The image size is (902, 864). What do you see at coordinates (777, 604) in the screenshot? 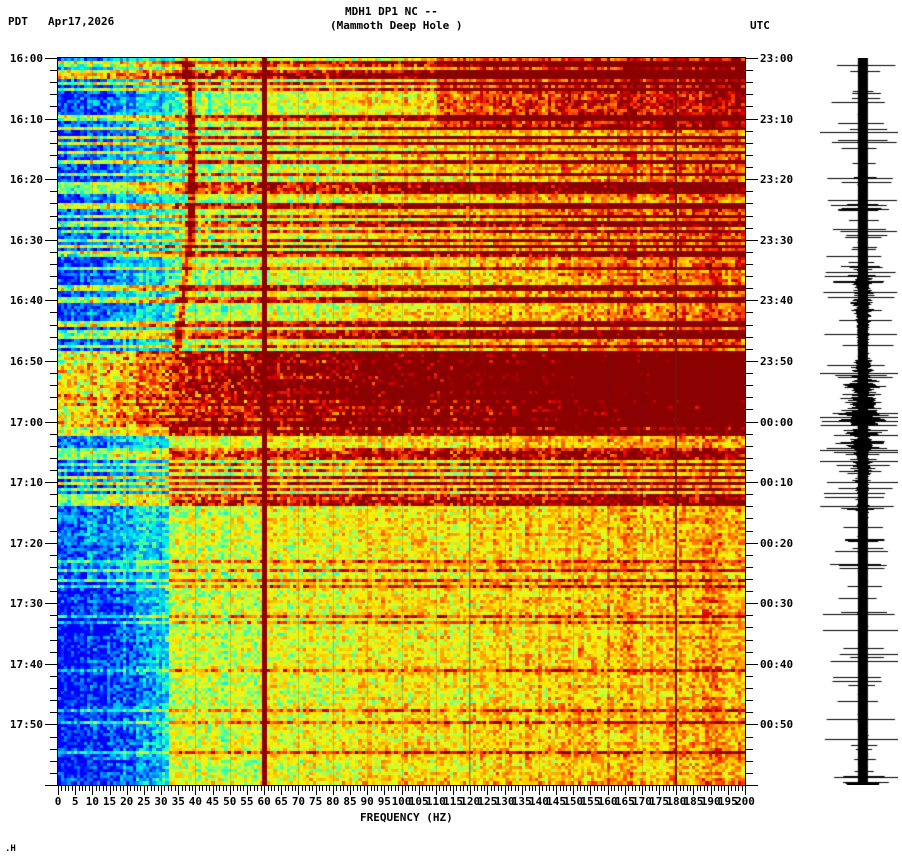
I see `time-label-right: 00:30` at bounding box center [777, 604].